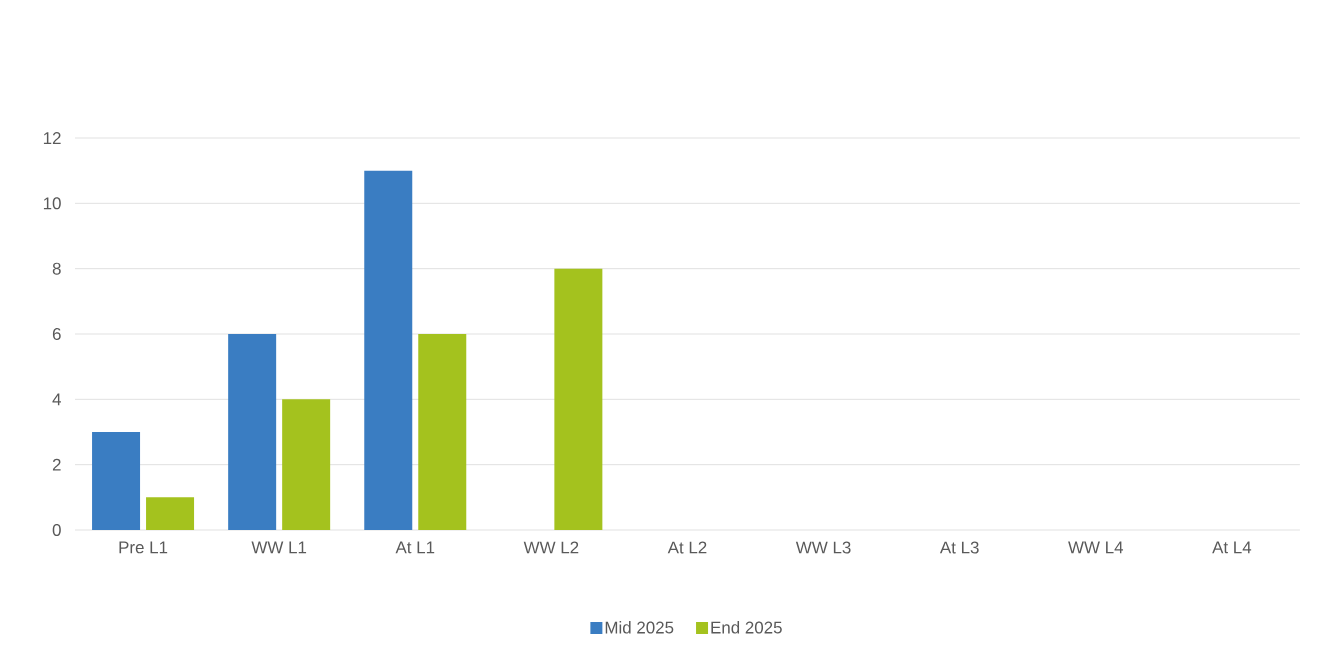  Describe the element at coordinates (415, 547) in the screenshot. I see `x-tick-label: At L1` at that location.